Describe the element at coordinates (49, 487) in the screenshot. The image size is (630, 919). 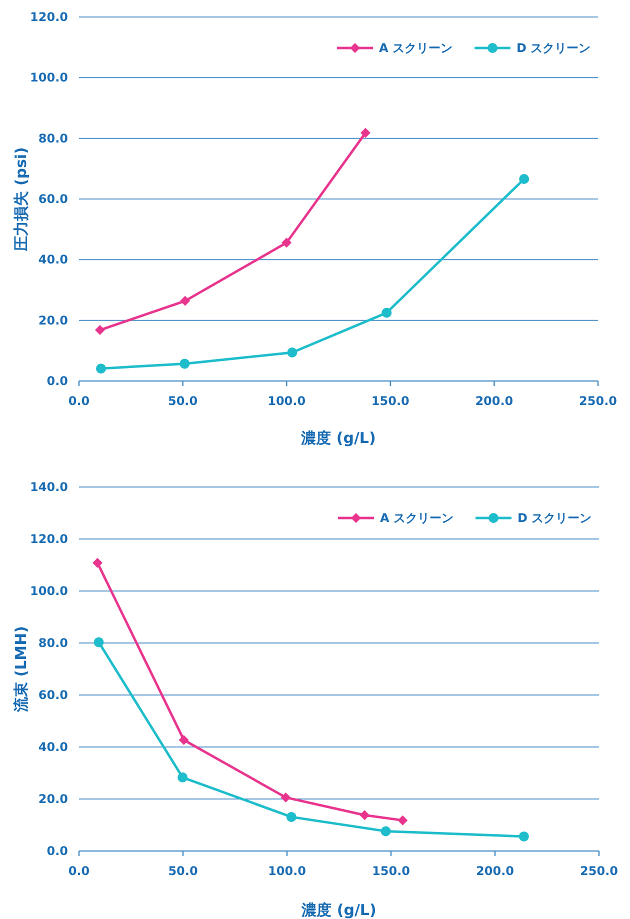
I see `y-tick-label: 140.0` at that location.